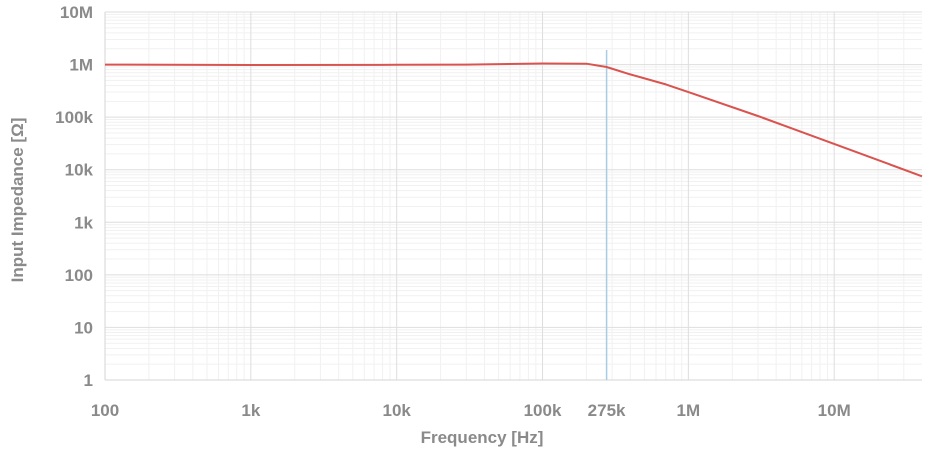 Image resolution: width=931 pixels, height=451 pixels. I want to click on y-tick-labels: 1 10 100 1k 10k 100k 1M 10M, so click(74, 196).